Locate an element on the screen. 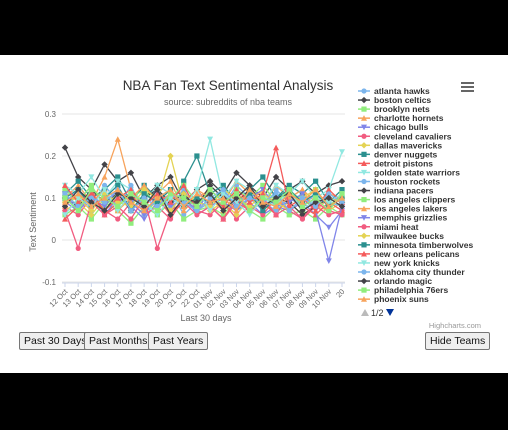 This screenshot has height=430, width=508. legend-page-down-icon is located at coordinates (390, 312).